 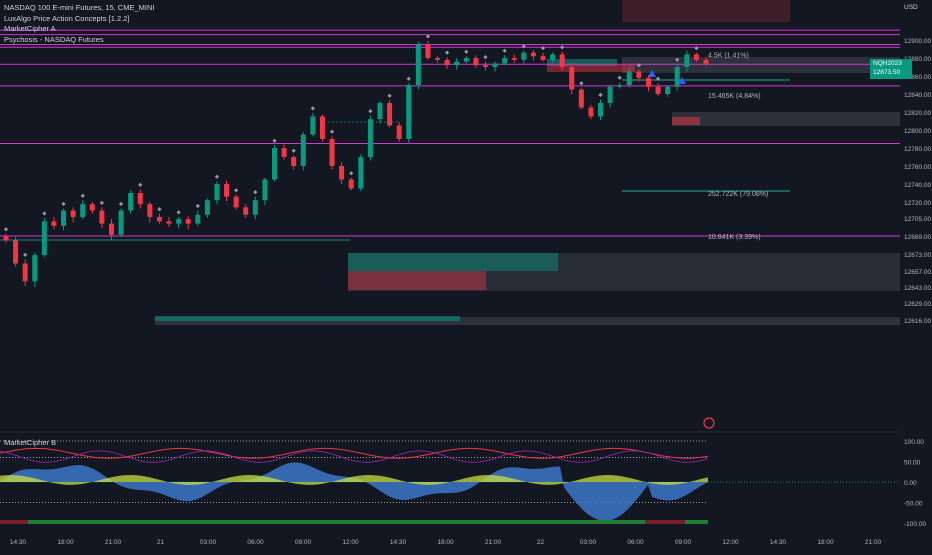 I want to click on zone-top-red, so click(x=706, y=11).